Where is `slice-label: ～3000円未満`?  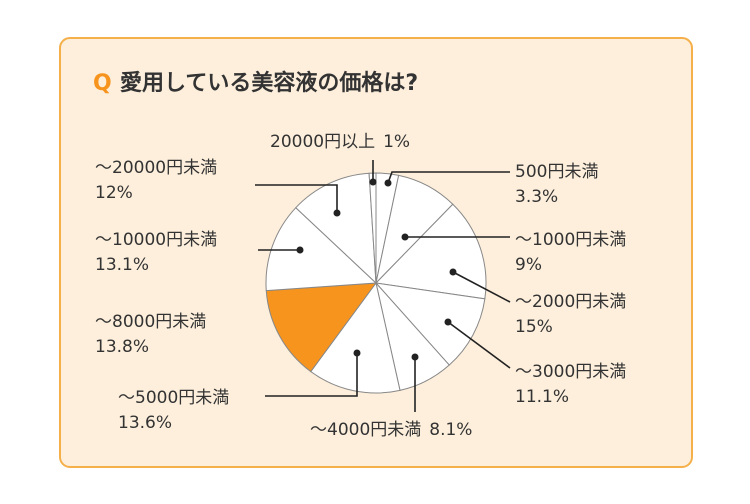
slice-label: ～3000円未満 is located at coordinates (570, 372).